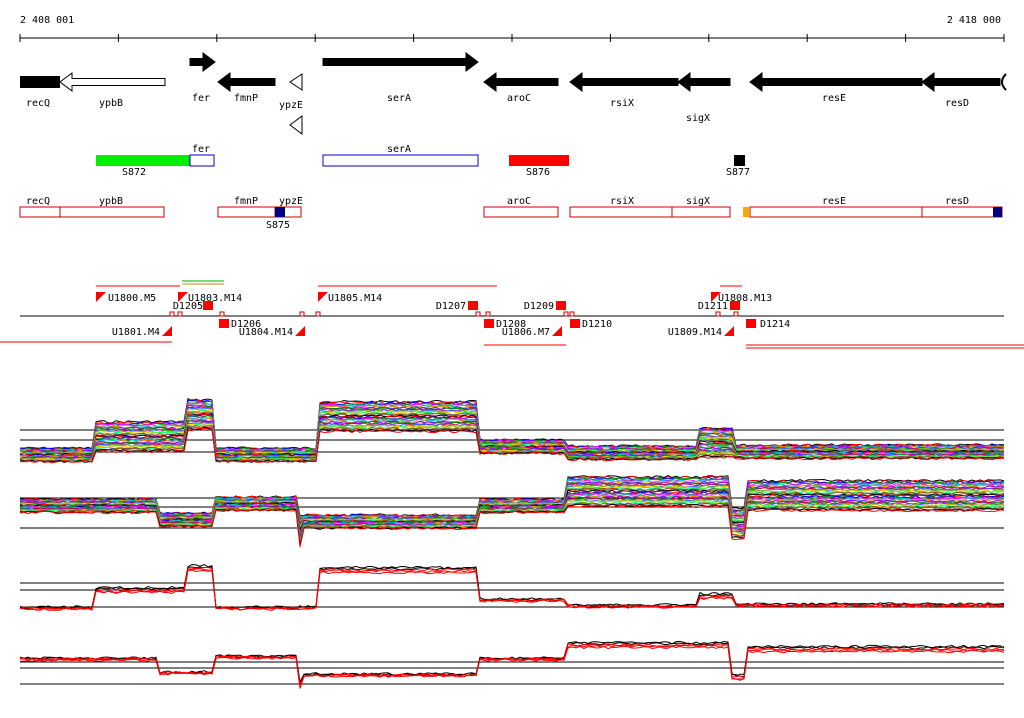 The width and height of the screenshot is (1024, 718). I want to click on gene-ypbB, so click(112, 82).